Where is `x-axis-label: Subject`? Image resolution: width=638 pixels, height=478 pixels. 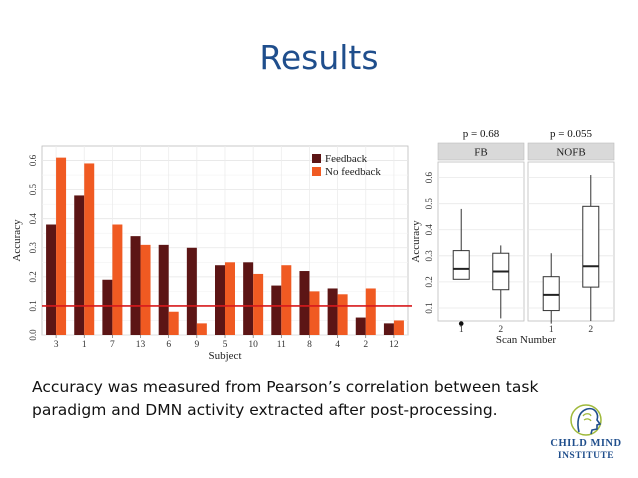
x-axis-label: Subject is located at coordinates (225, 356).